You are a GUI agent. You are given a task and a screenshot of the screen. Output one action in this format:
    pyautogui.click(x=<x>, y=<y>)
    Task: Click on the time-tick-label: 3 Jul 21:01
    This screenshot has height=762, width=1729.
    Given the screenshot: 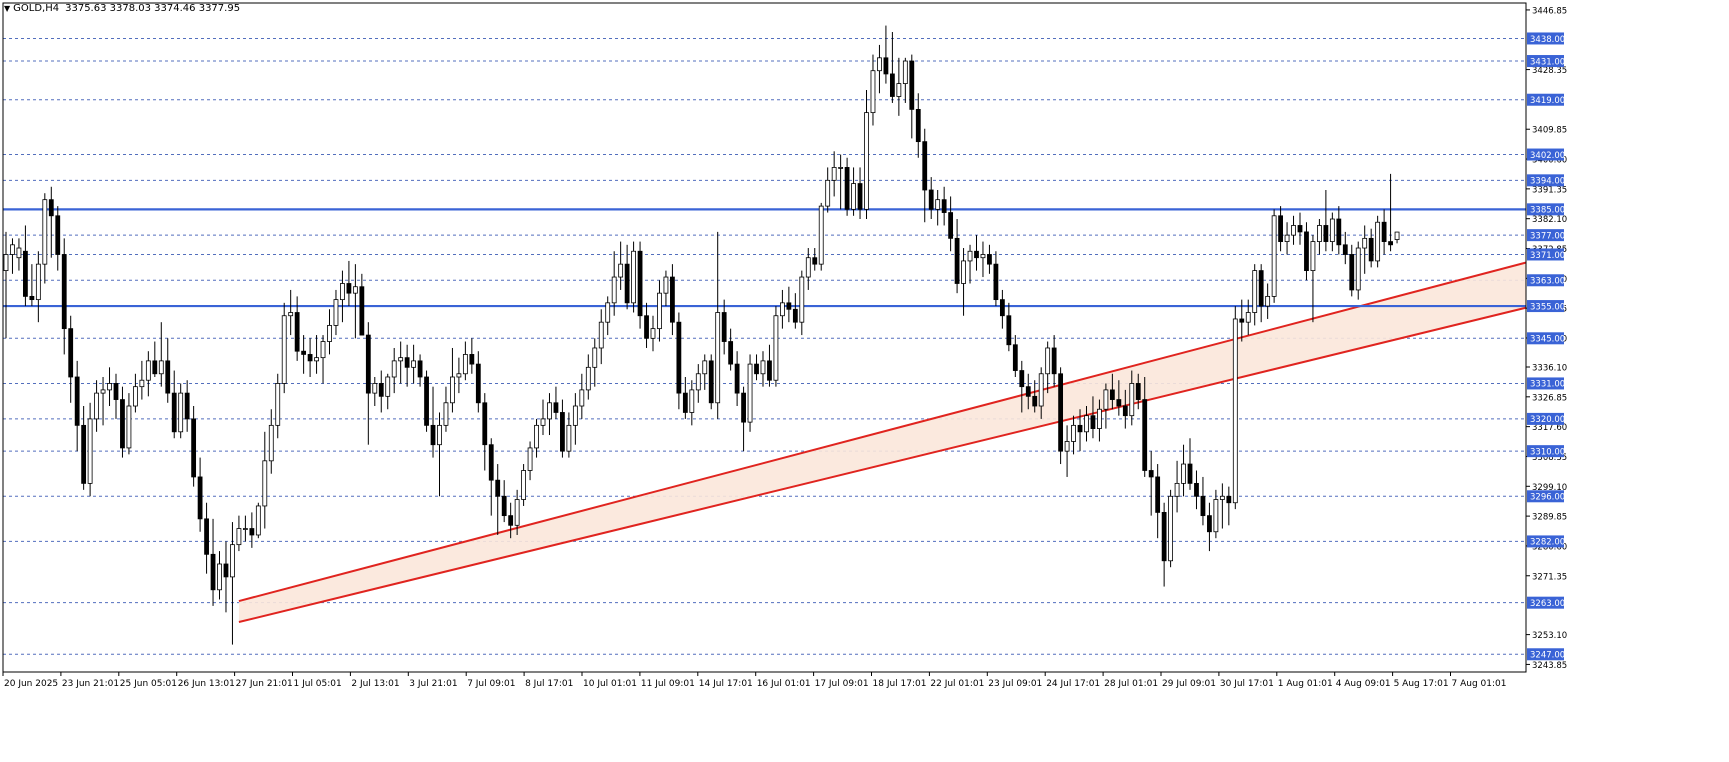 What is the action you would take?
    pyautogui.click(x=433, y=684)
    